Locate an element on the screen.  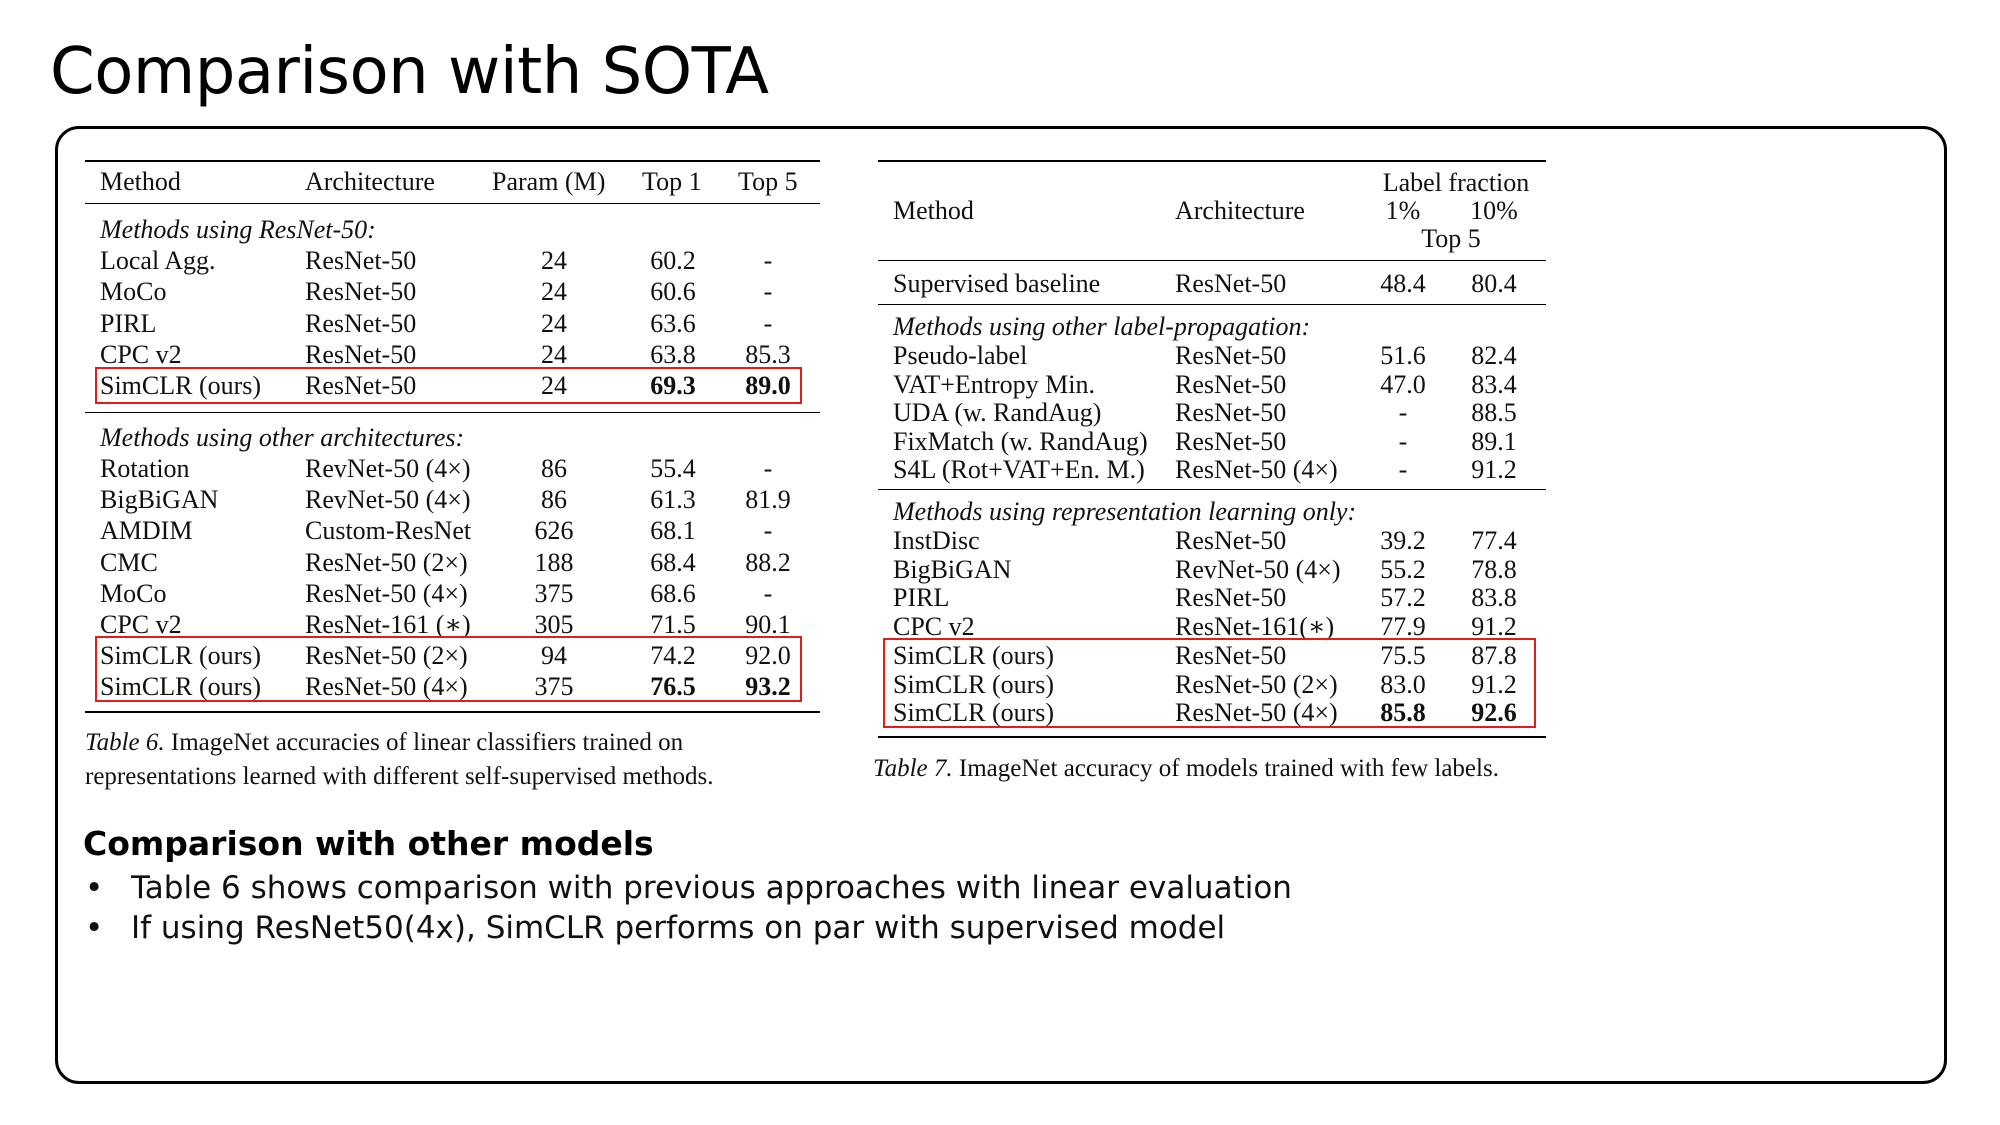
row-top5: 89.0 is located at coordinates (768, 385).